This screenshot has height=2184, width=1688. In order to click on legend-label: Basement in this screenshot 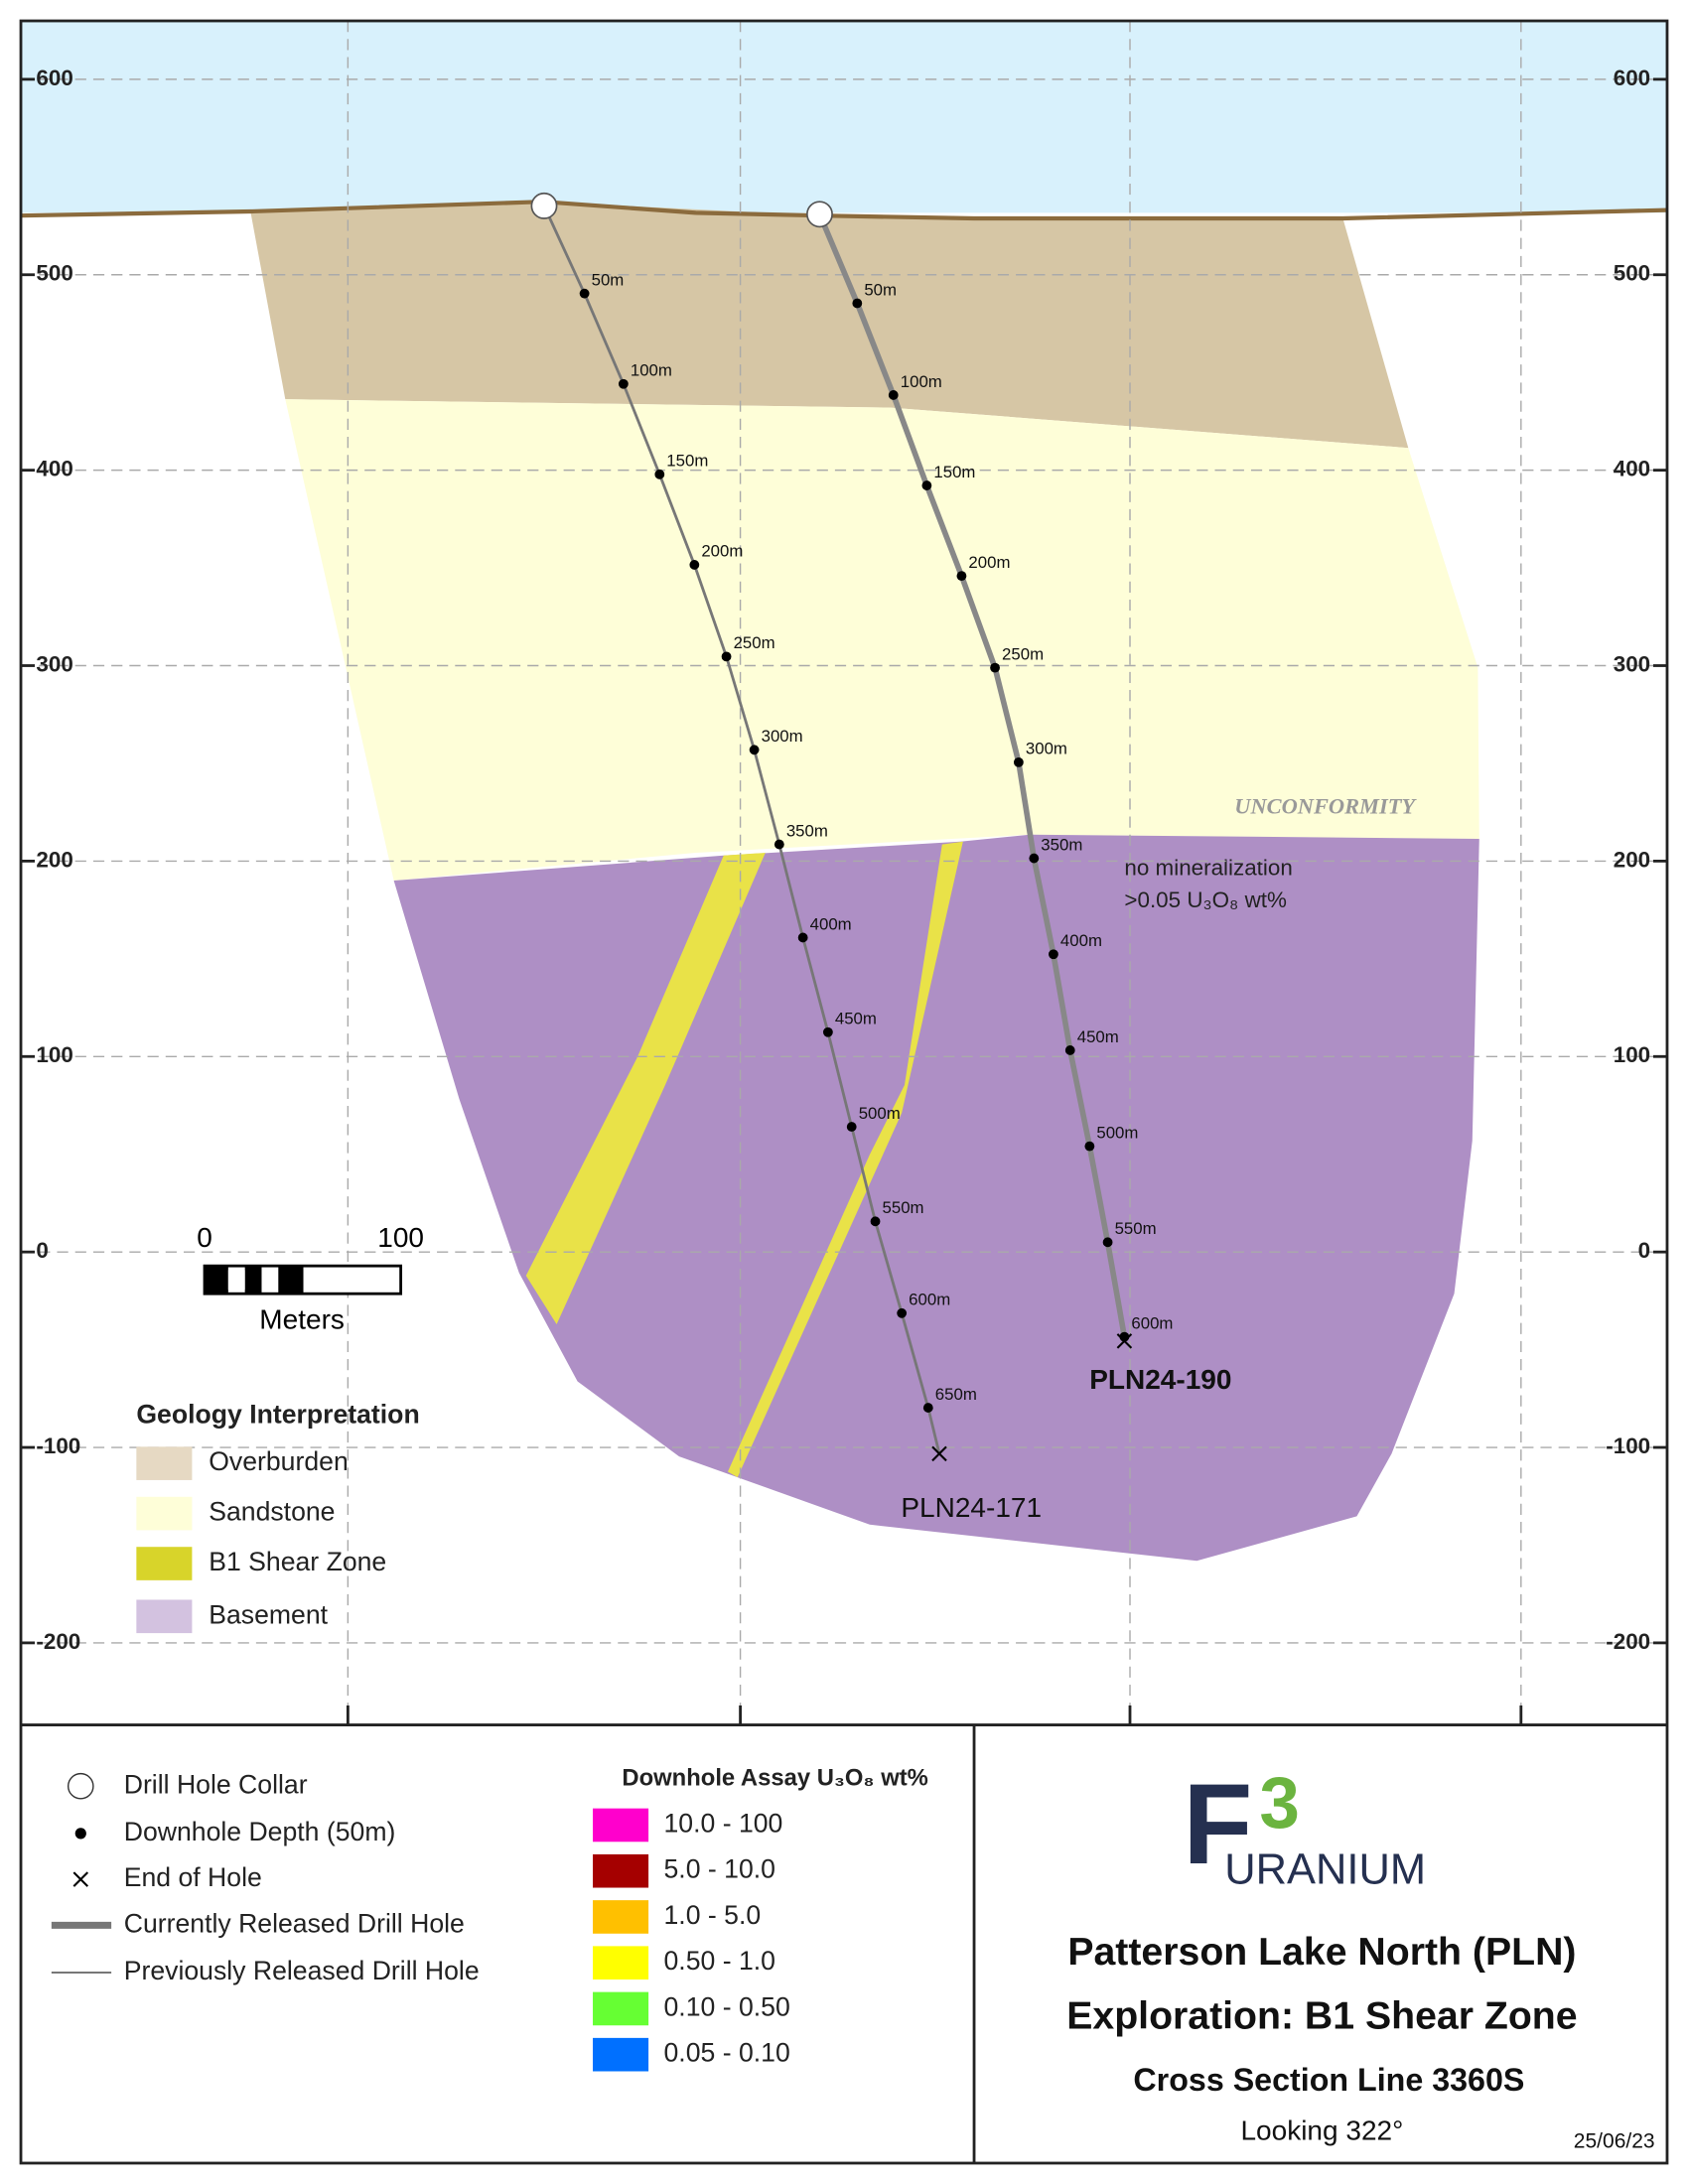, I will do `click(268, 1614)`.